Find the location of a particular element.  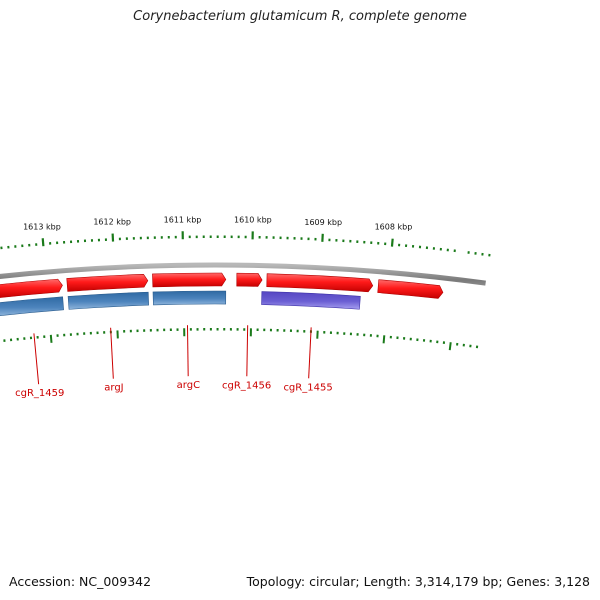

outer-tick-track is located at coordinates (245, 246).